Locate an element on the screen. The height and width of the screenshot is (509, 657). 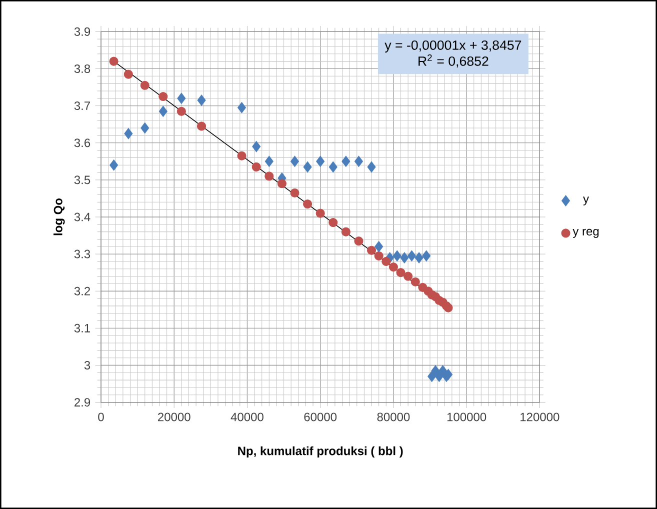
x-tick-label: 40000 is located at coordinates (247, 417).